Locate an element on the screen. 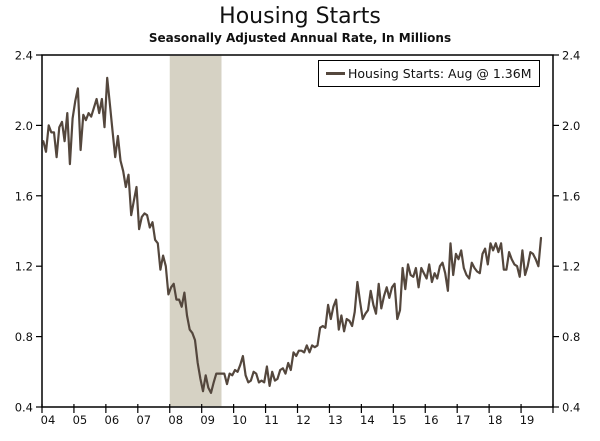 Image resolution: width=600 pixels, height=441 pixels. x-tick-label: 15 is located at coordinates (399, 420).